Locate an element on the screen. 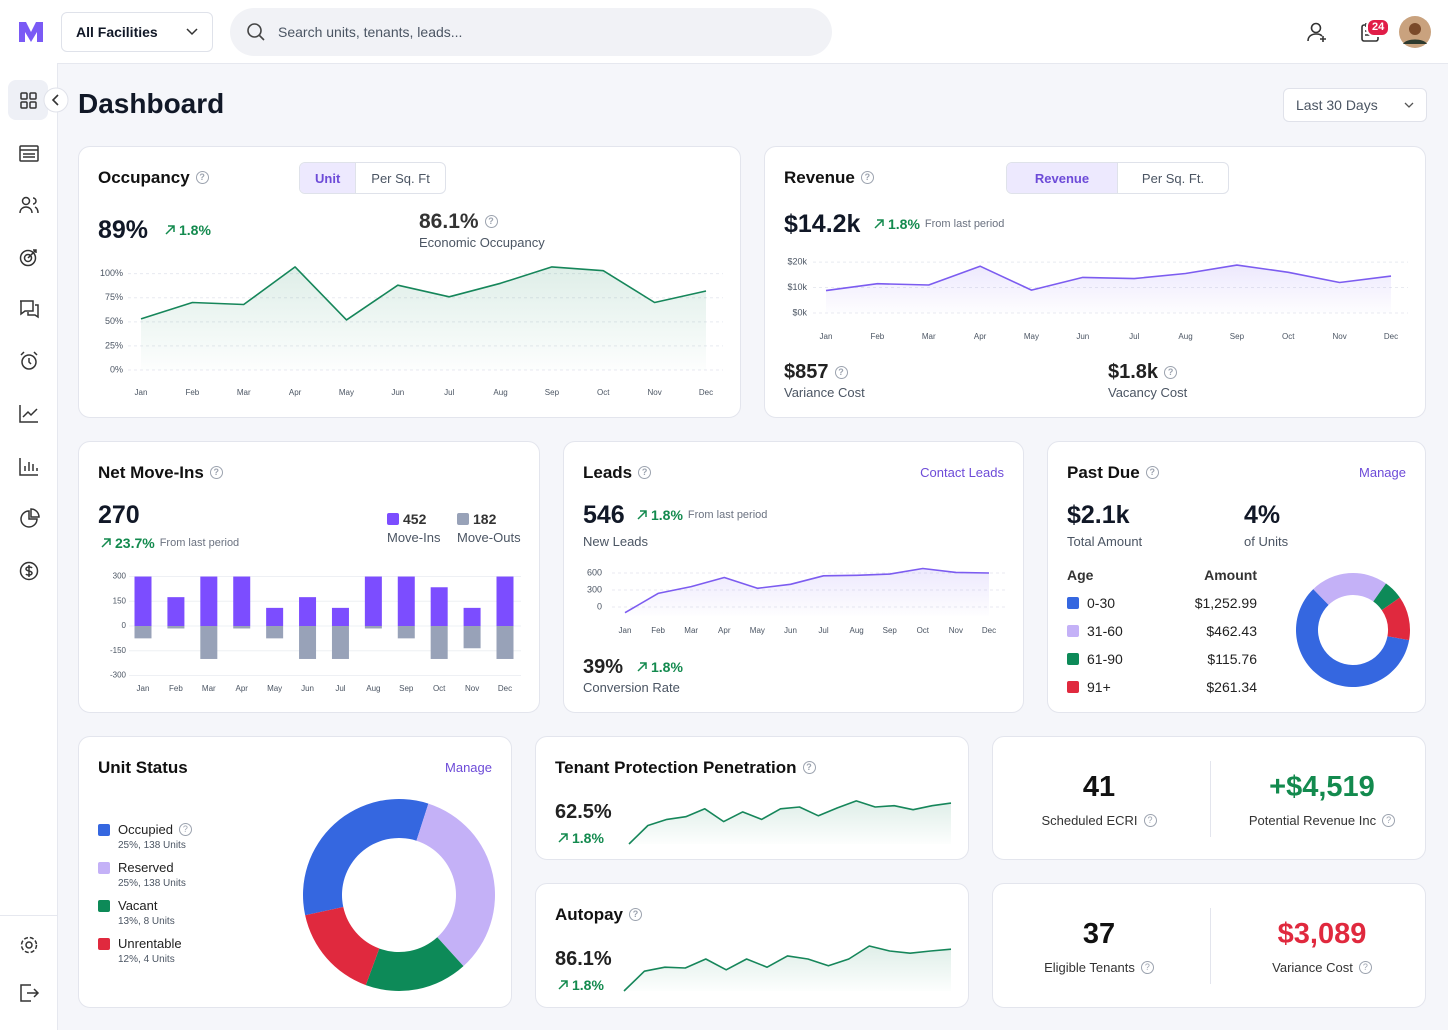  title-text: Leads is located at coordinates (608, 472).